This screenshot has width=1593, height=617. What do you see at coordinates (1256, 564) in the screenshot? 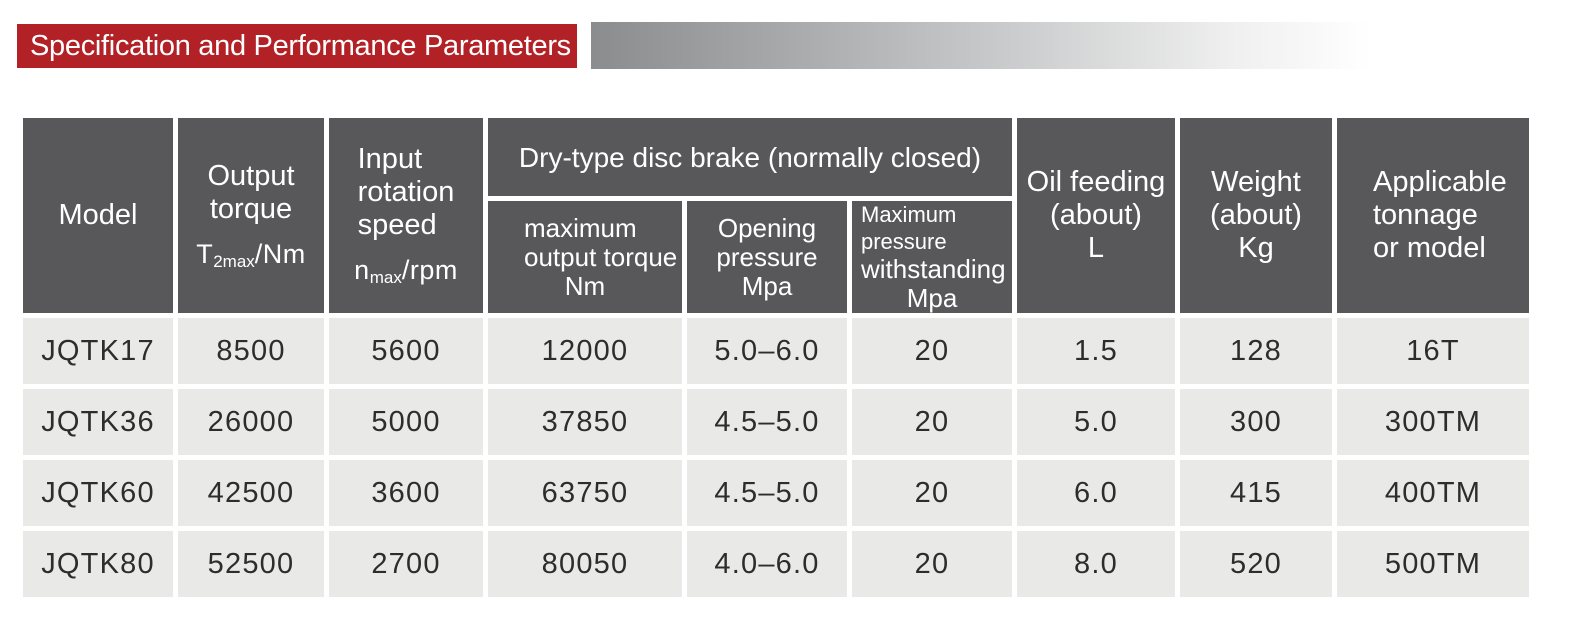
I see `cell-weight: 520` at bounding box center [1256, 564].